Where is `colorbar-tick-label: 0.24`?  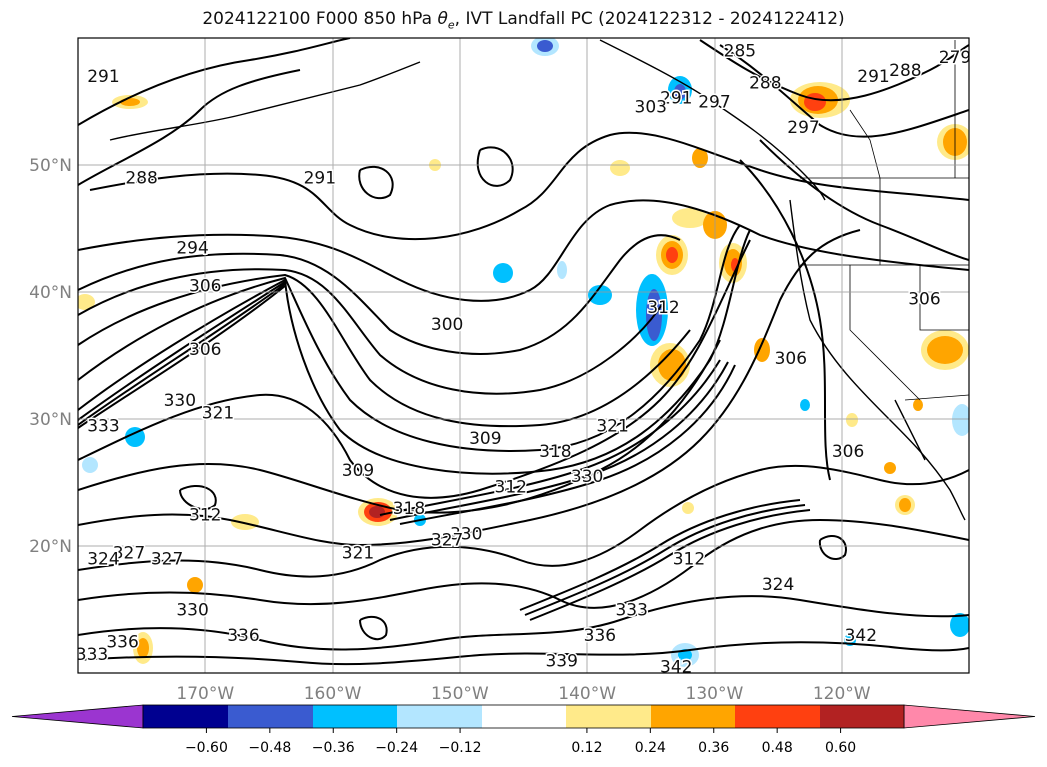 colorbar-tick-label: 0.24 is located at coordinates (650, 748).